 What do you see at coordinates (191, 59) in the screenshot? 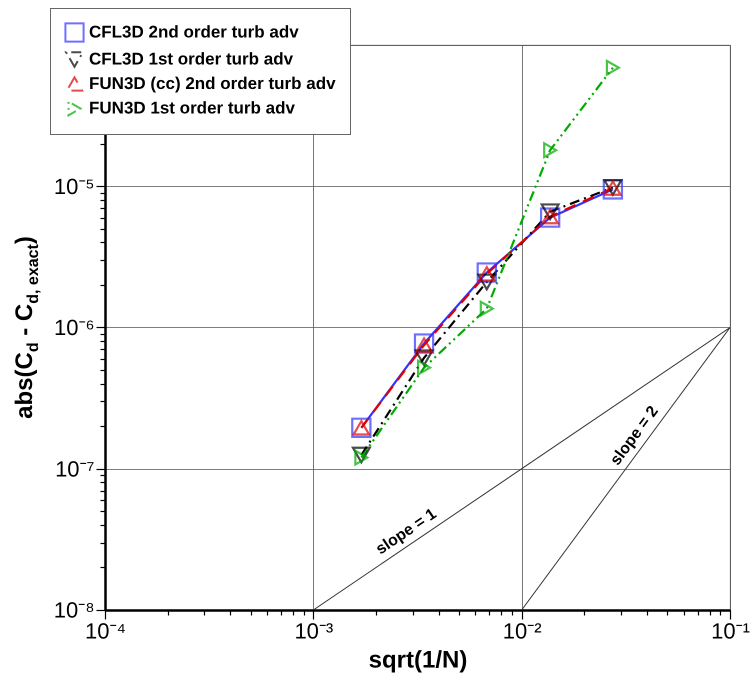
I see `legend-label: CFL3D 1st order turb adv` at bounding box center [191, 59].